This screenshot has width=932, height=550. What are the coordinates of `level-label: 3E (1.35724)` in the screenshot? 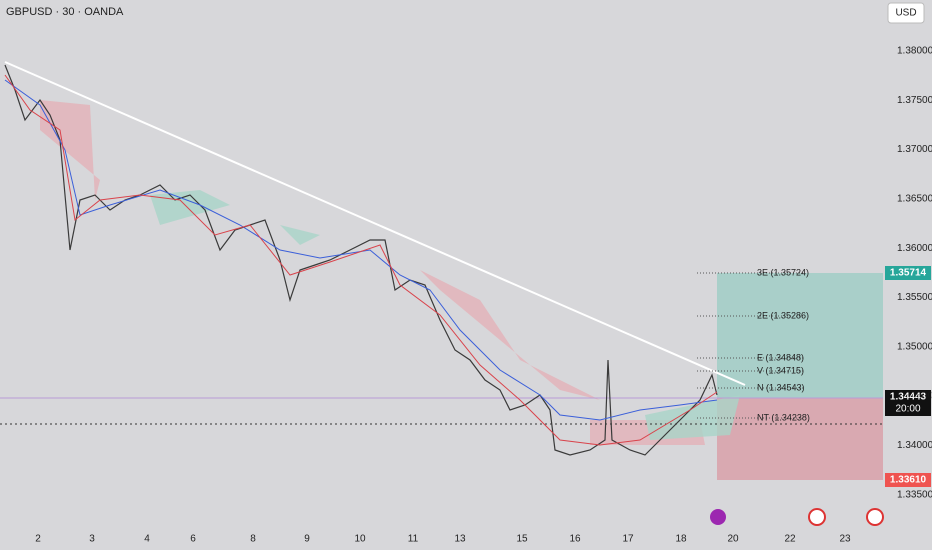 It's located at (783, 272).